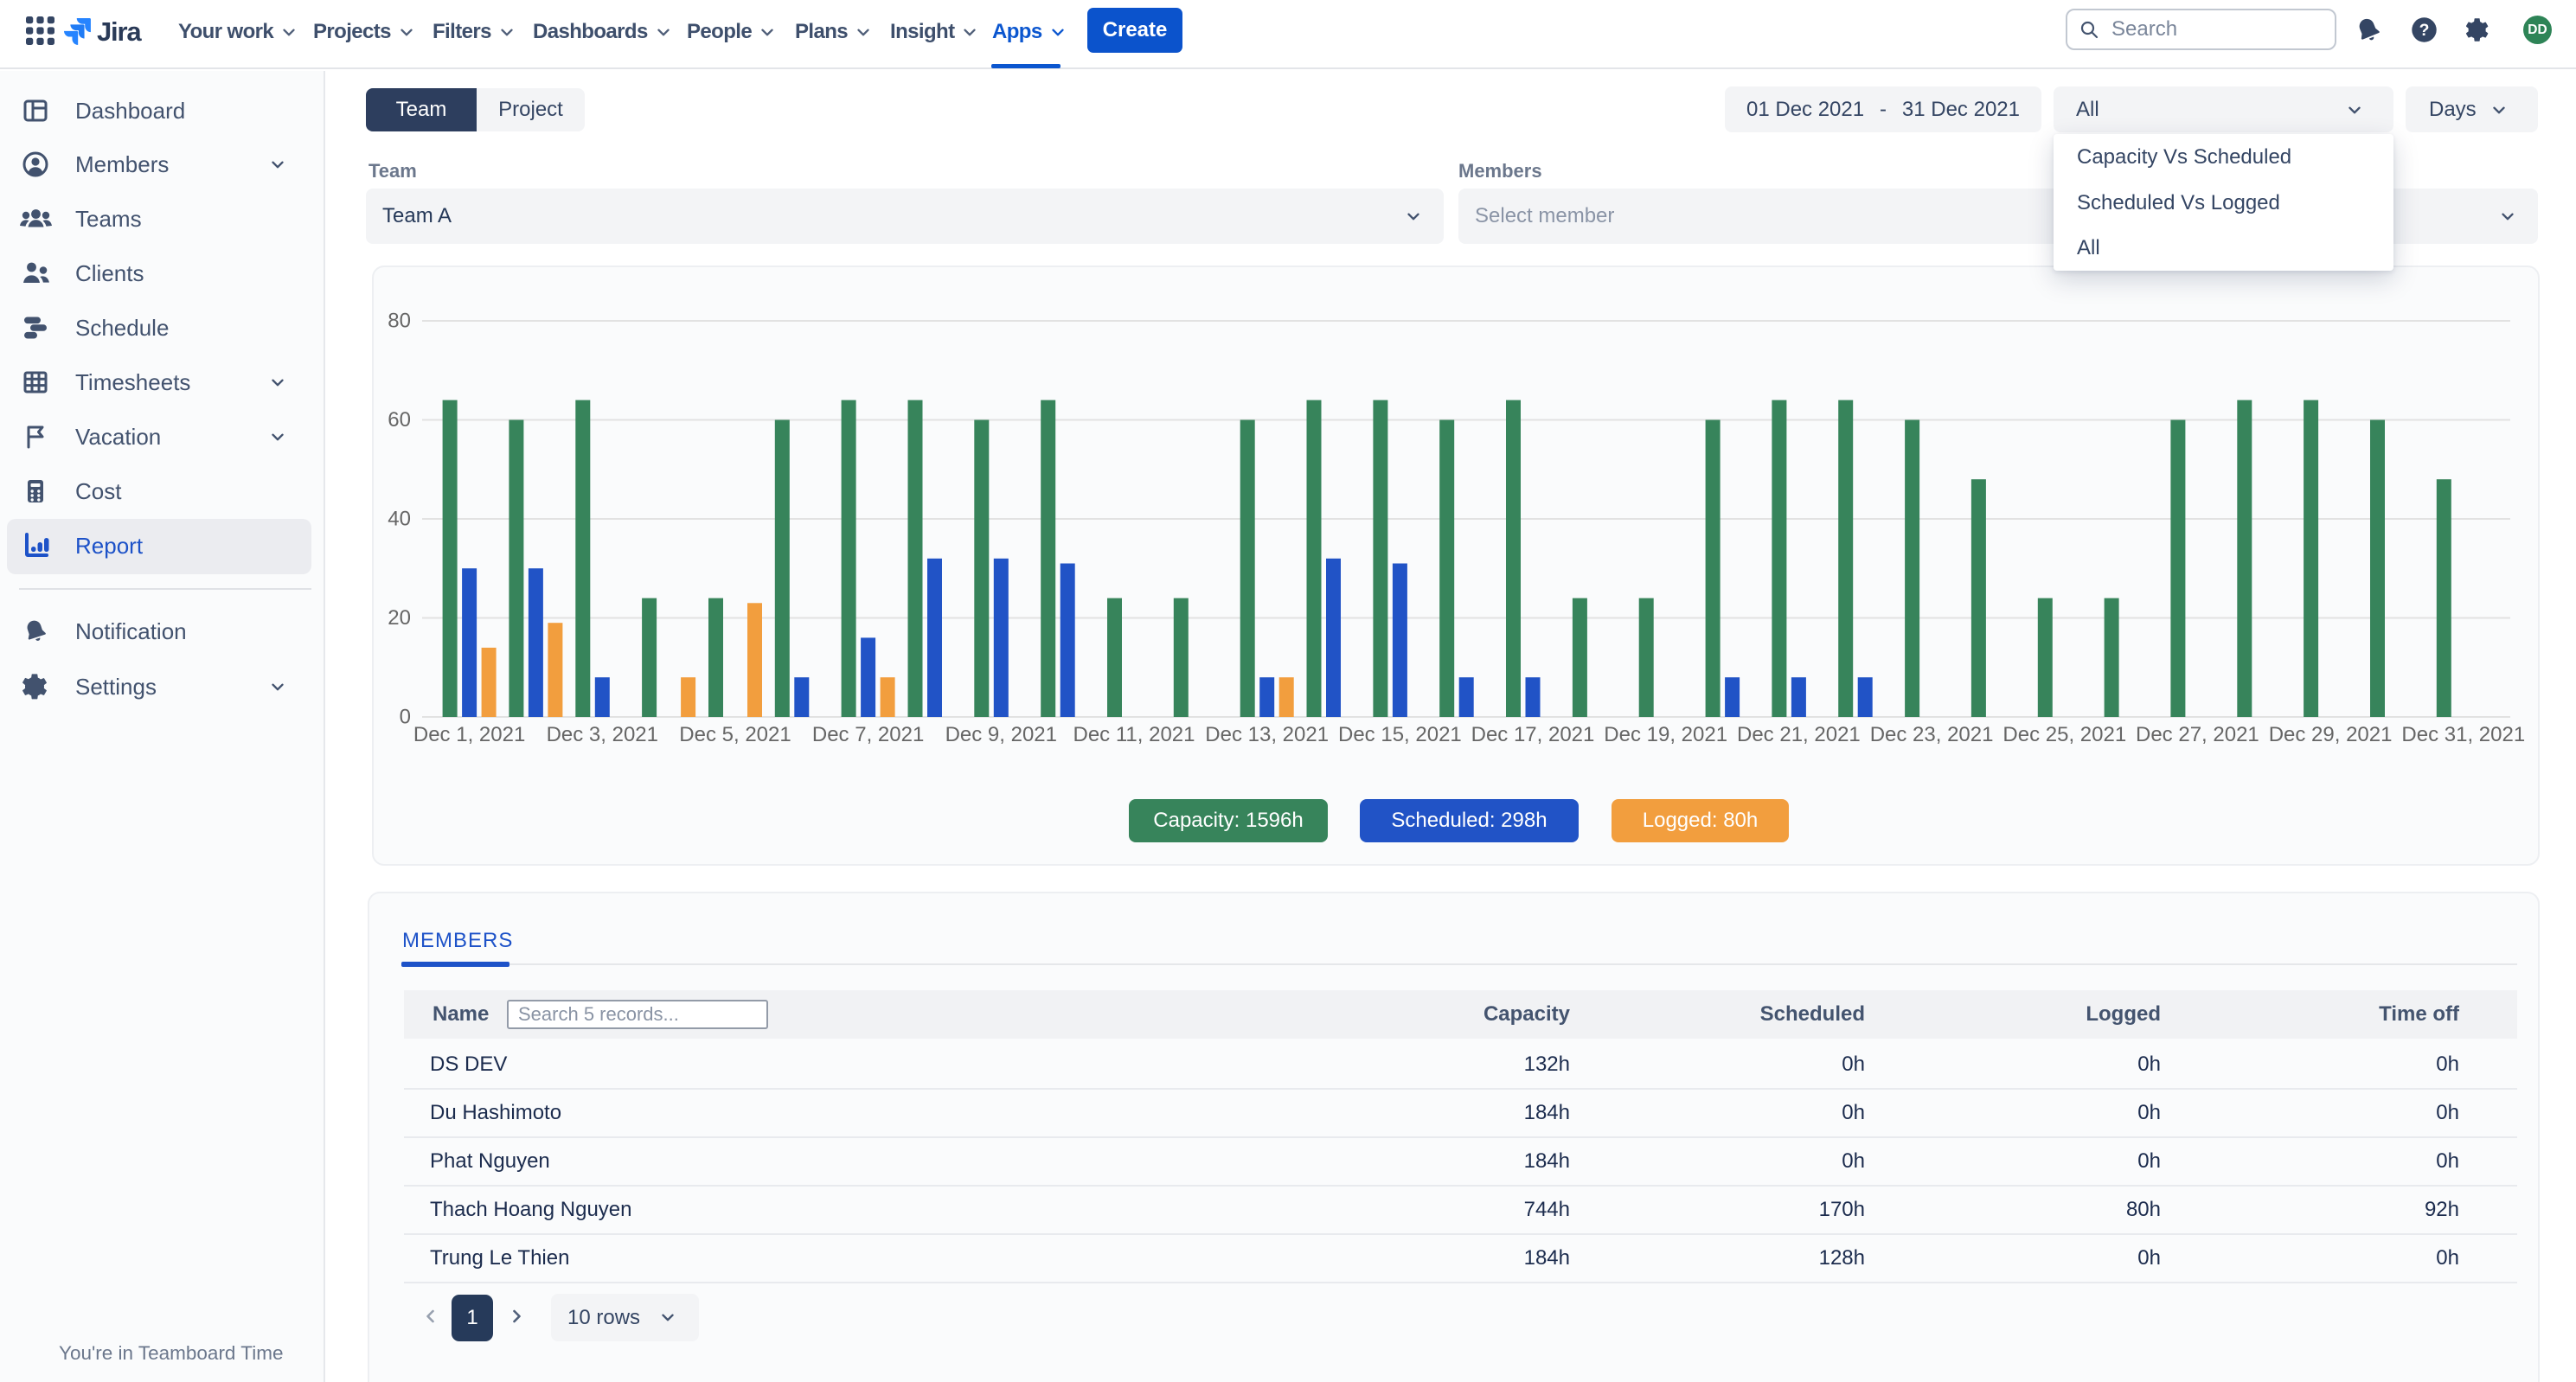 Image resolution: width=2576 pixels, height=1382 pixels. What do you see at coordinates (2197, 734) in the screenshot?
I see `svg-text: Dec 27, 2021` at bounding box center [2197, 734].